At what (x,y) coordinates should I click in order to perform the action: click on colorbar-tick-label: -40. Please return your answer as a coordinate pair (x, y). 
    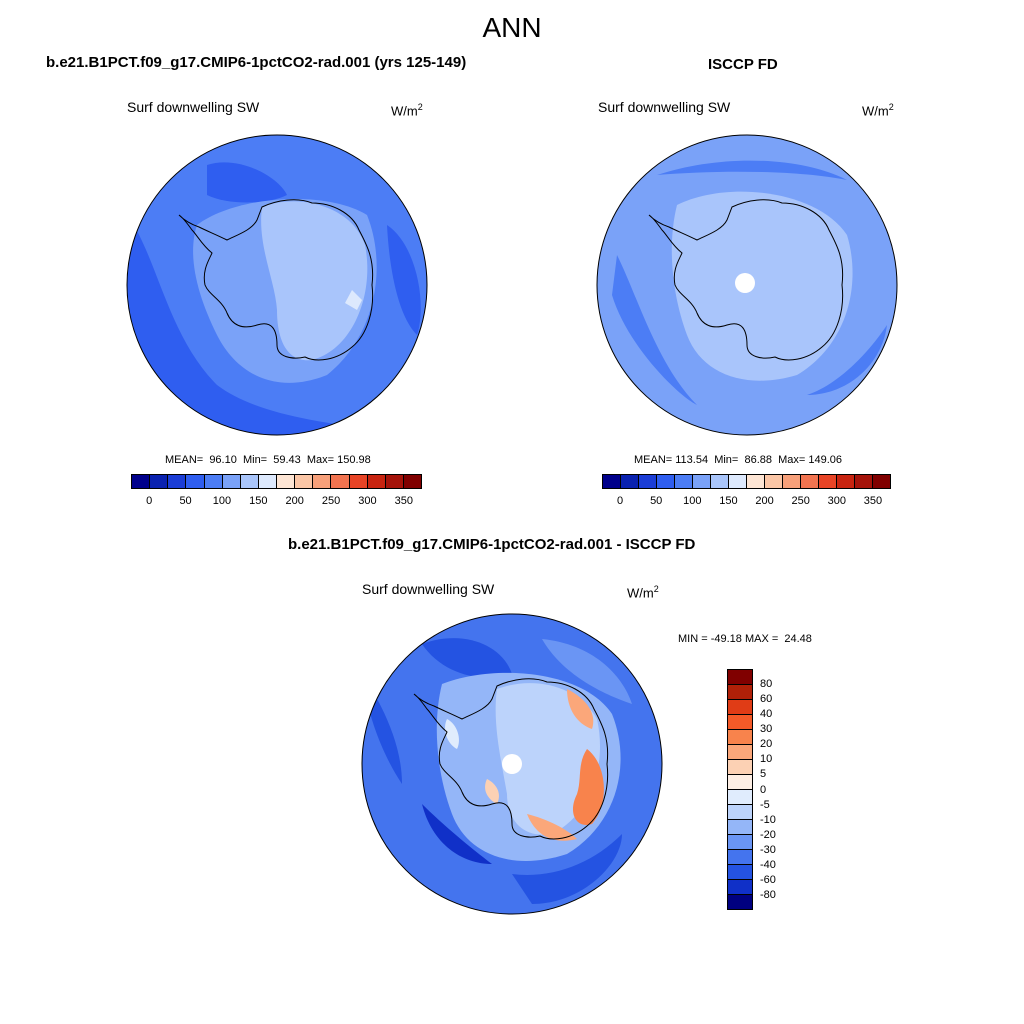
    Looking at the image, I should click on (768, 864).